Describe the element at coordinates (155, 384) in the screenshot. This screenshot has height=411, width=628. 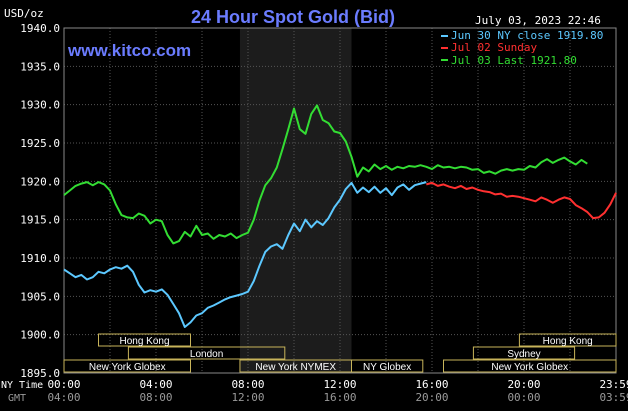
I see `x-tick-label-ny: 04:00` at that location.